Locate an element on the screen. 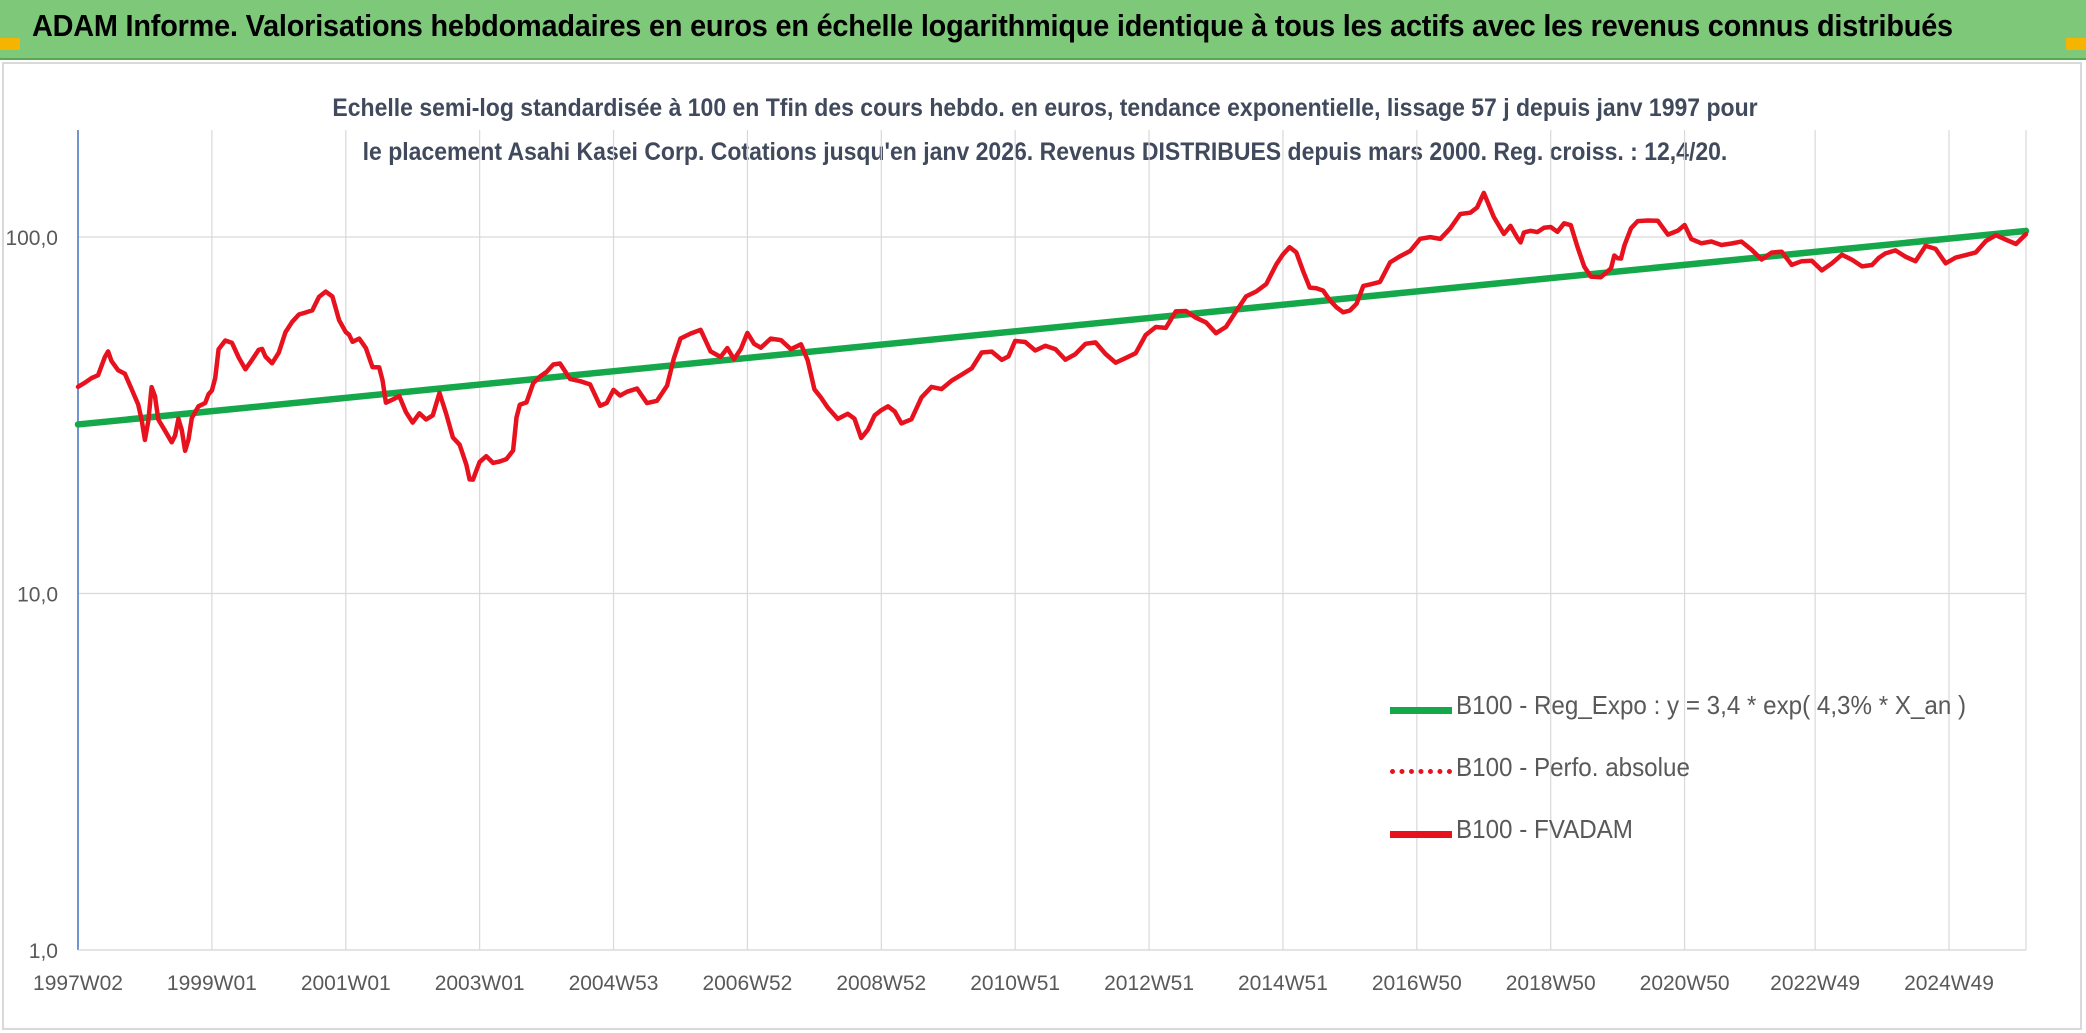 Image resolution: width=2086 pixels, height=1033 pixels. x-tick-label: 2022W49 is located at coordinates (1815, 983).